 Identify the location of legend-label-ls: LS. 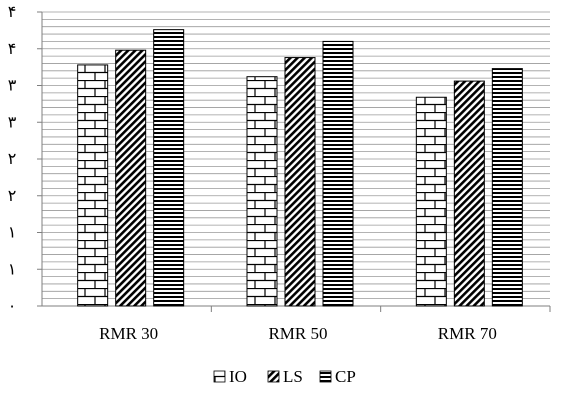
(293, 376).